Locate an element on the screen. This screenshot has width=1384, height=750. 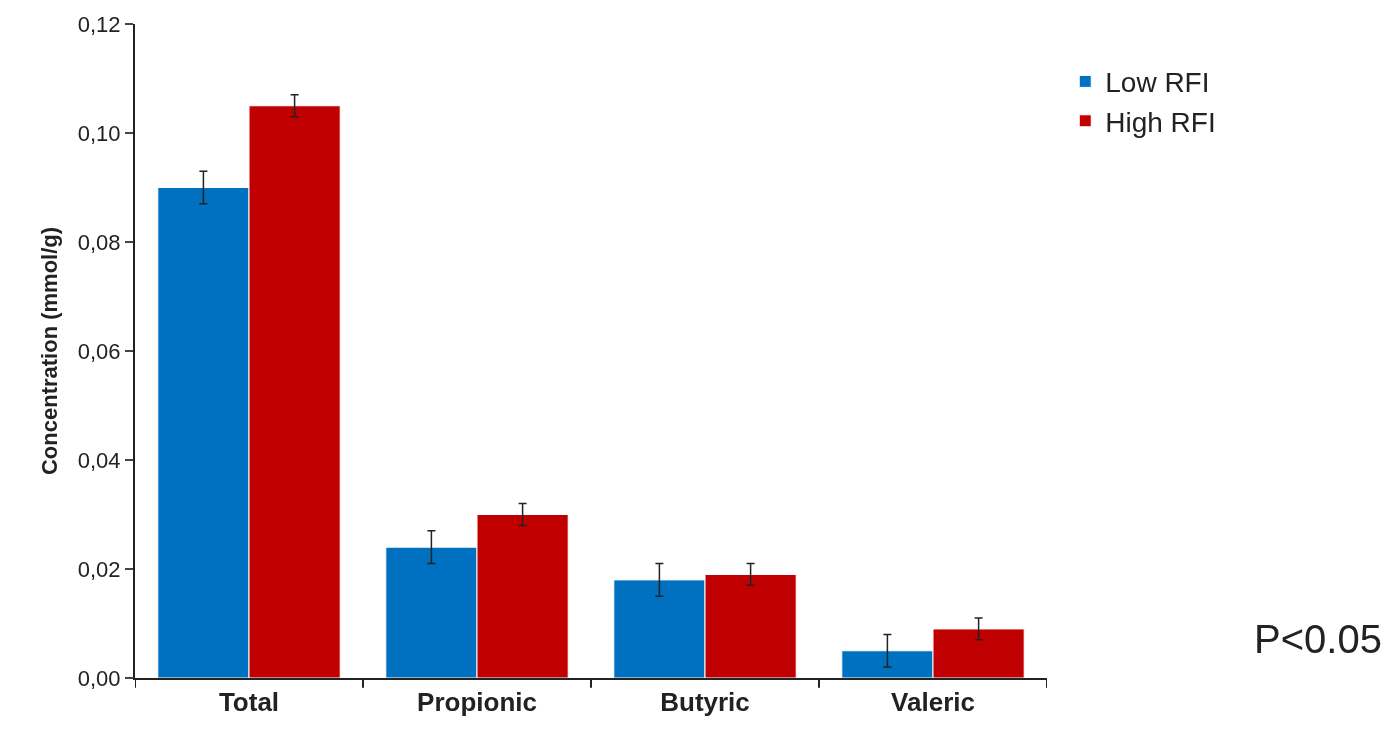
y-tick-label: 0,06 is located at coordinates (99, 351).